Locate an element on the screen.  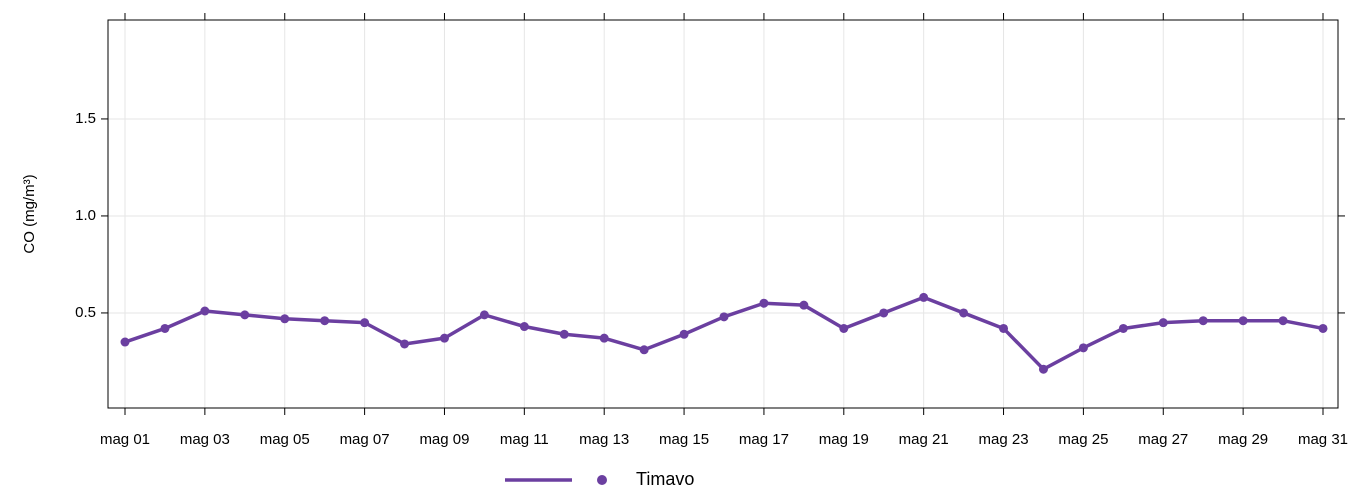
x-tick-label: mag 05 is located at coordinates (285, 439).